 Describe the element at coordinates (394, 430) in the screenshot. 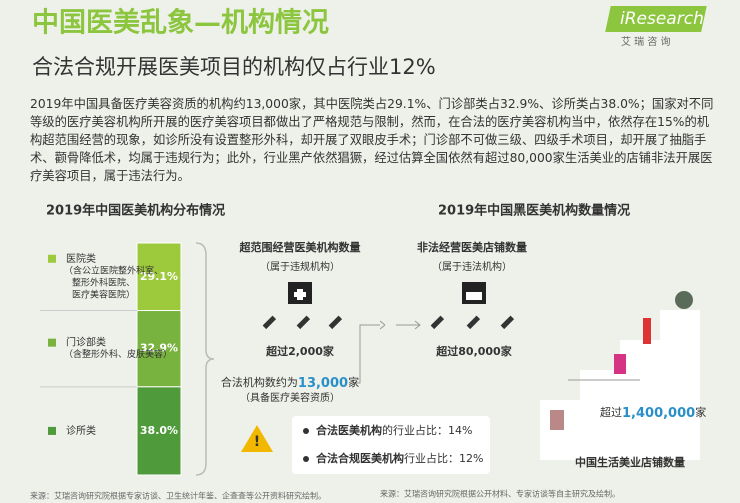

I see `share: 合法医美机构的行业占比：14%` at that location.